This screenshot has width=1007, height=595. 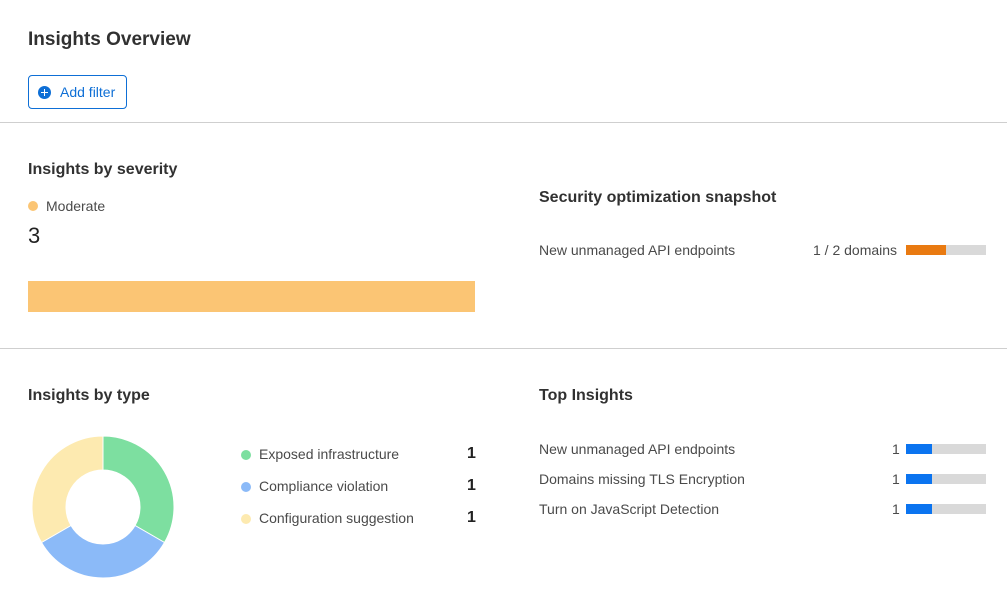 I want to click on type-title: Insights by type, so click(x=89, y=395).